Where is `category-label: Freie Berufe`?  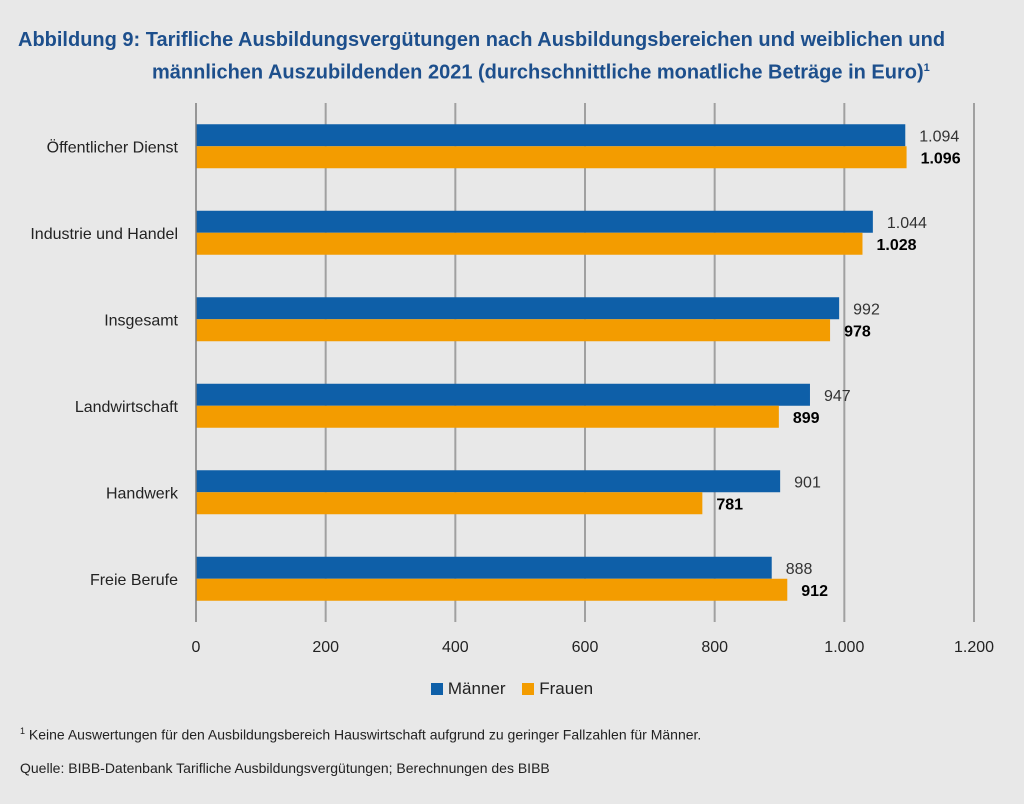
category-label: Freie Berufe is located at coordinates (134, 580).